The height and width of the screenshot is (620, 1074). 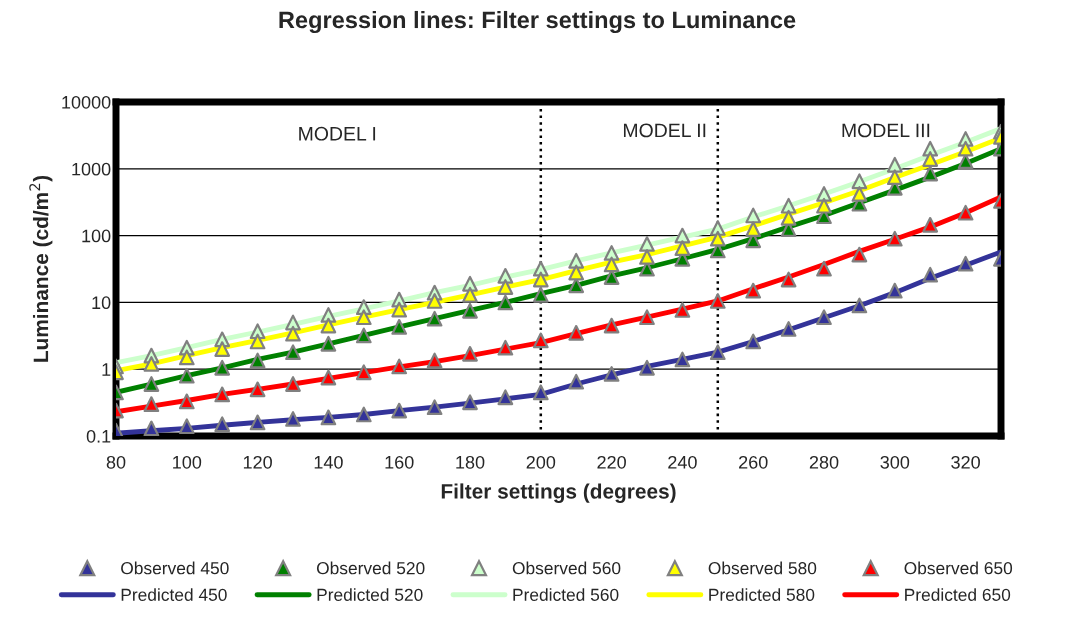 What do you see at coordinates (370, 594) in the screenshot?
I see `legend-label: Predicted 520` at bounding box center [370, 594].